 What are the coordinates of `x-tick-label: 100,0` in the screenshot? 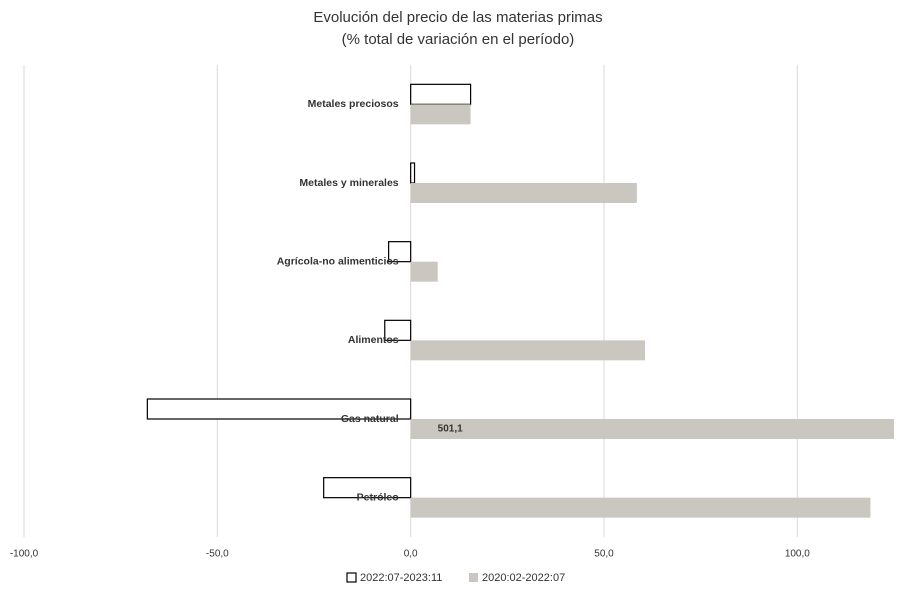 It's located at (797, 554).